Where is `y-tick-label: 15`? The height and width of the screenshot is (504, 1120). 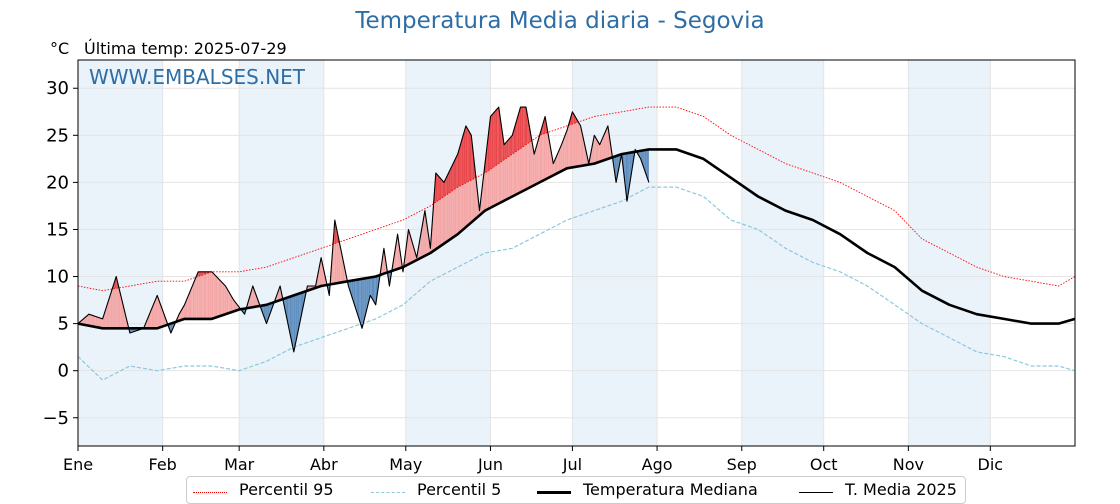
y-tick-label: 15 is located at coordinates (57, 229).